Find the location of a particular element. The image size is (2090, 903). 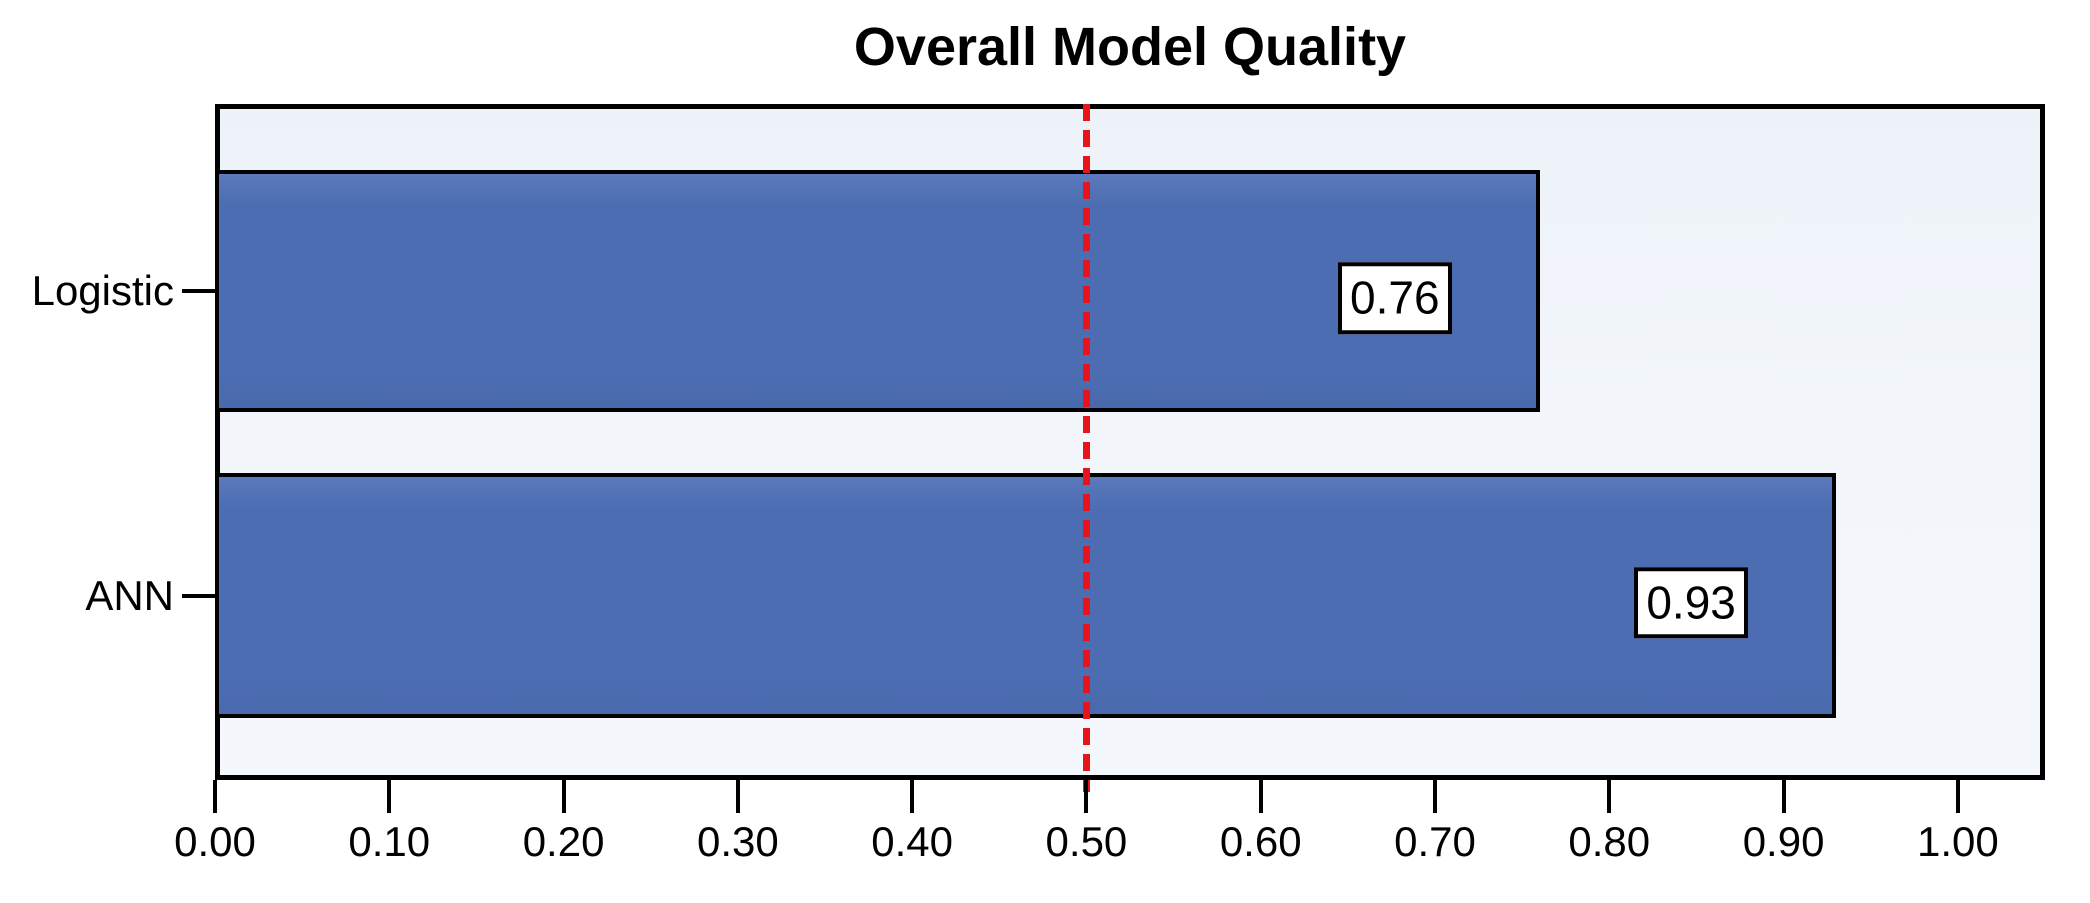

x-axis-label-0.30: 0.30 is located at coordinates (737, 841).